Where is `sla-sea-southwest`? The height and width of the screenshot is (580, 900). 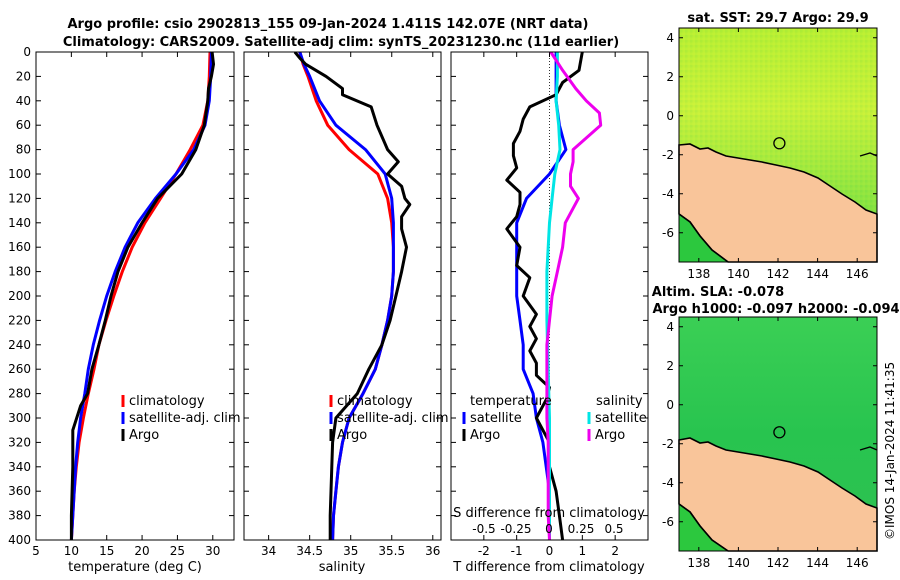
sla-sea-southwest is located at coordinates (703, 527).